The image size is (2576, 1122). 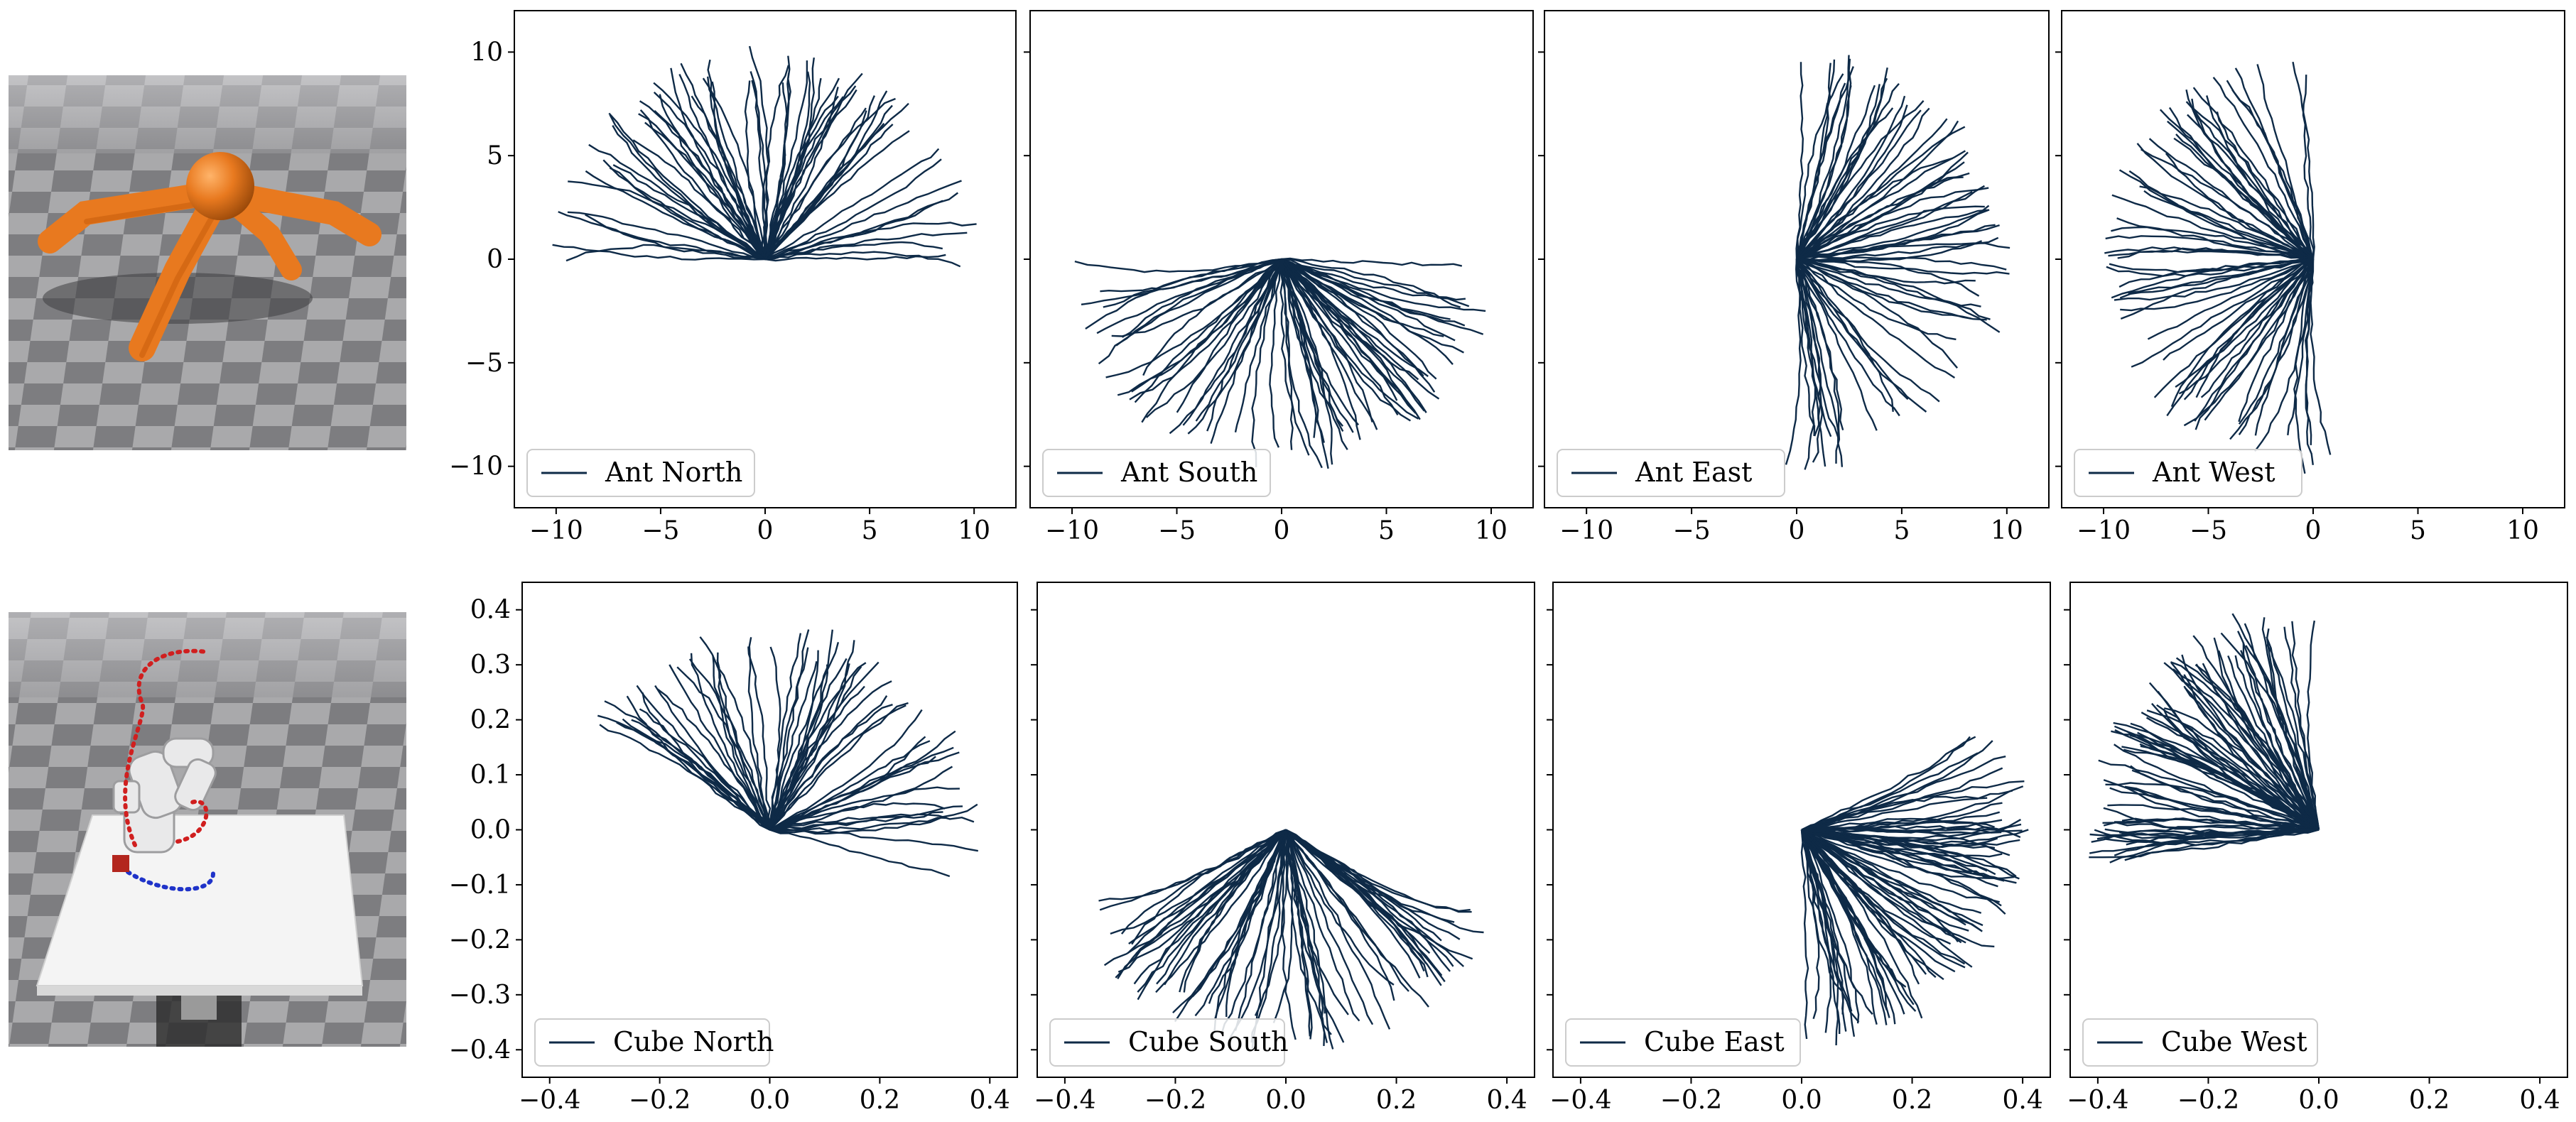 What do you see at coordinates (480, 939) in the screenshot?
I see `y-tick-label: −0.2` at bounding box center [480, 939].